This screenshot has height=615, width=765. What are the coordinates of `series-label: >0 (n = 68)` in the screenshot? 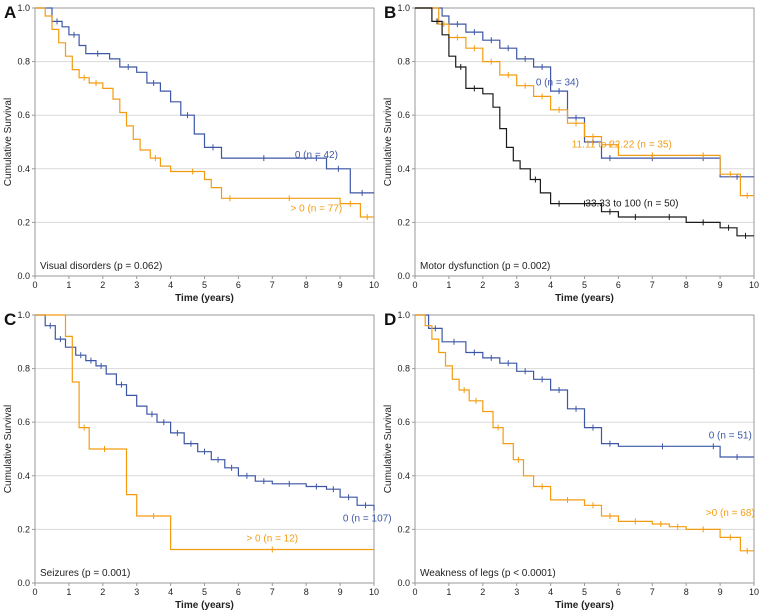 It's located at (730, 513).